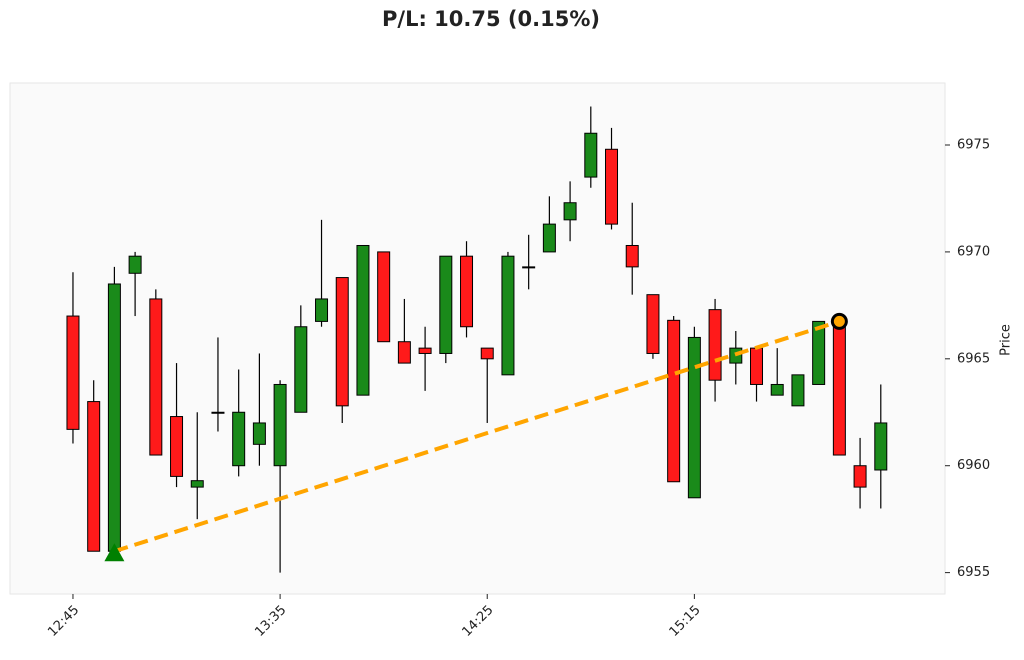  What do you see at coordinates (973, 358) in the screenshot?
I see `y-tick-label: 6965` at bounding box center [973, 358].